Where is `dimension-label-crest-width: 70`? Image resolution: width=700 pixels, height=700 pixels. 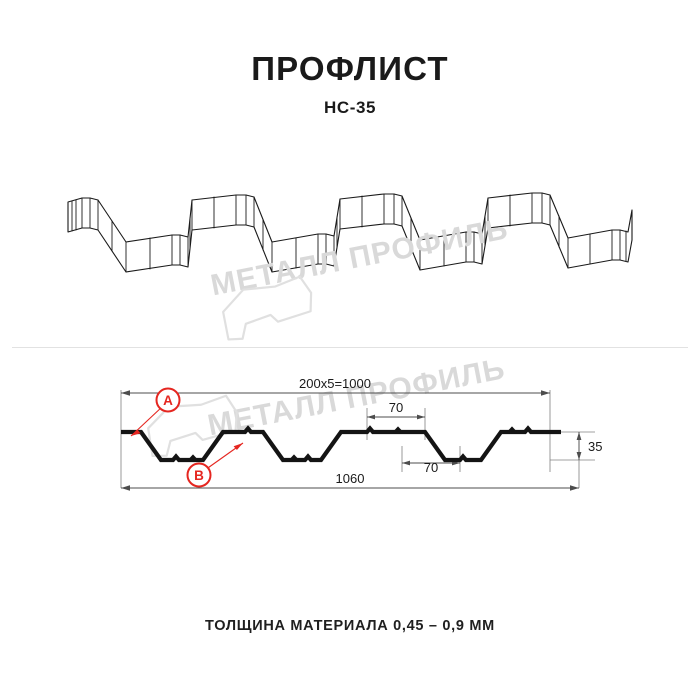
dimension-label-crest-width: 70 is located at coordinates (396, 407).